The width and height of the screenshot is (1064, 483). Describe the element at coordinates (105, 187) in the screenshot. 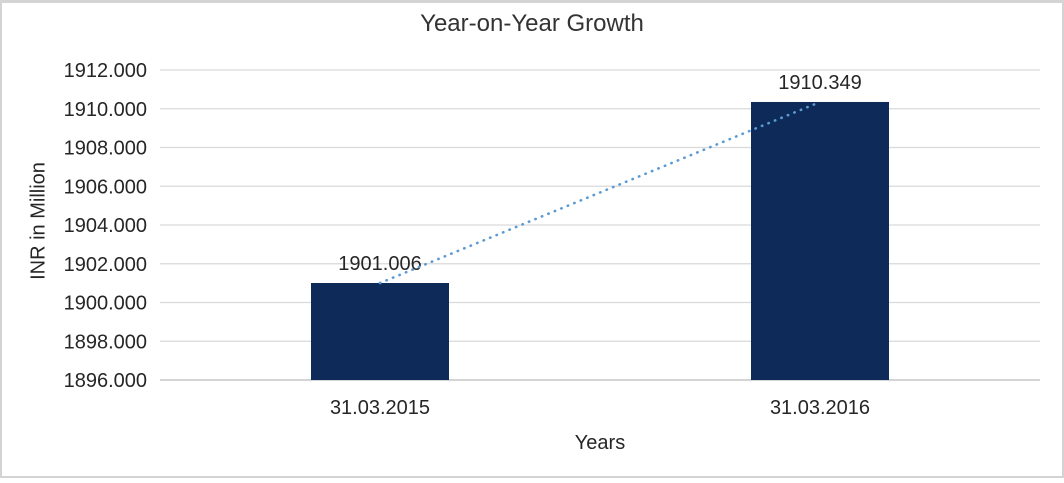

I see `y-tick-label: 1906.000` at that location.